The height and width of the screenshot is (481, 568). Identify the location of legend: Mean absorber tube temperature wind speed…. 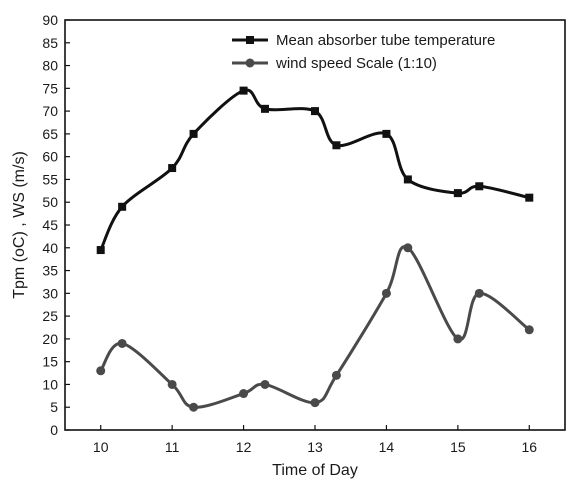
(363, 52).